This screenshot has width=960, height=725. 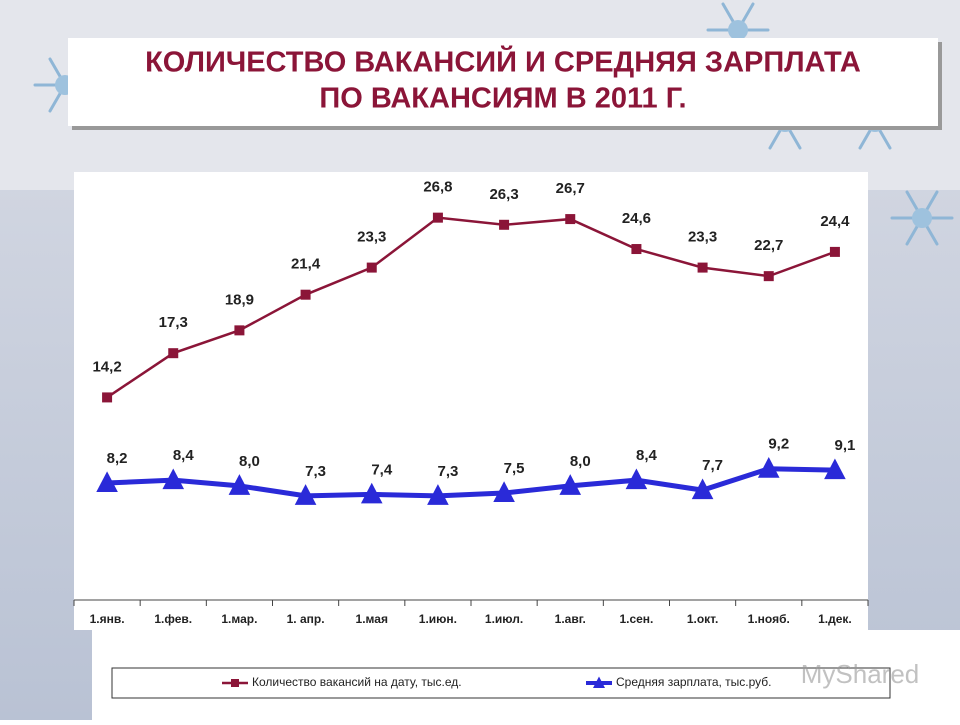 I want to click on data-label: 9,2, so click(x=778, y=444).